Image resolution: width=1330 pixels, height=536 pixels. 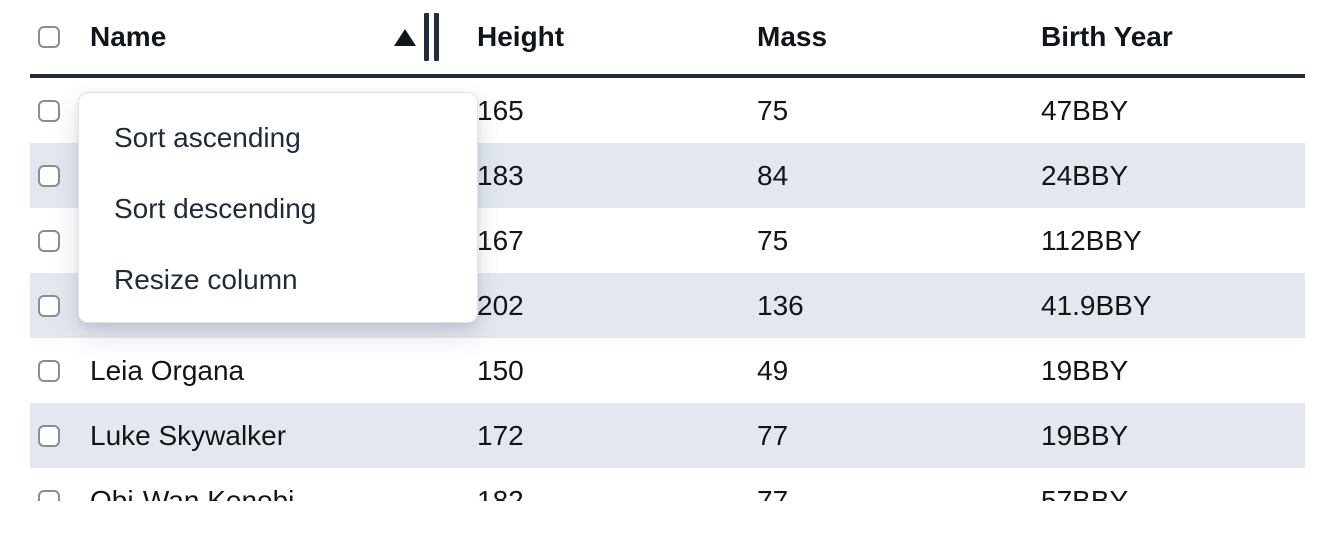 I want to click on cell-height: 183, so click(x=500, y=175).